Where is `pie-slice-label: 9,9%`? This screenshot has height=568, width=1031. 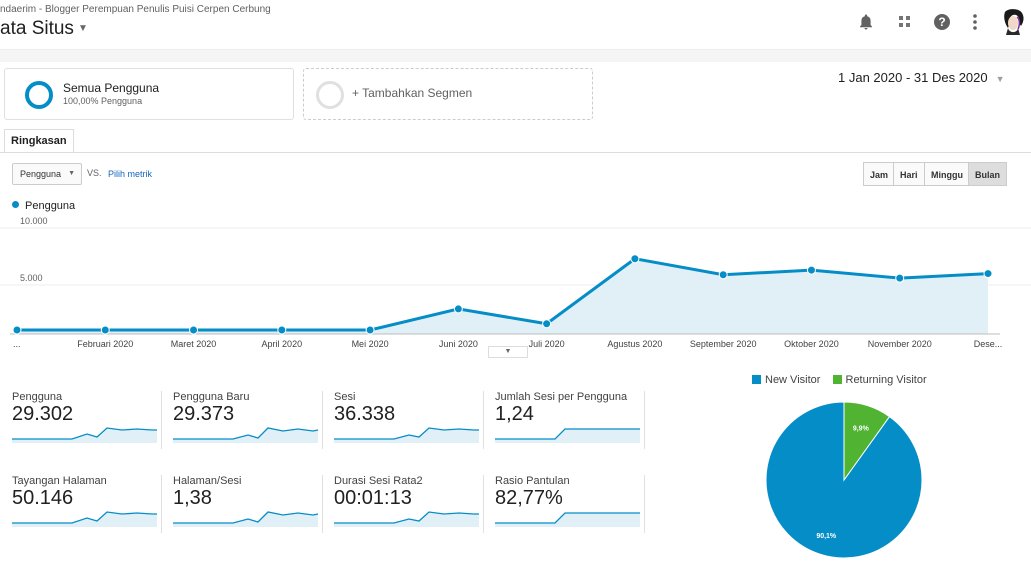
pie-slice-label: 9,9% is located at coordinates (861, 429).